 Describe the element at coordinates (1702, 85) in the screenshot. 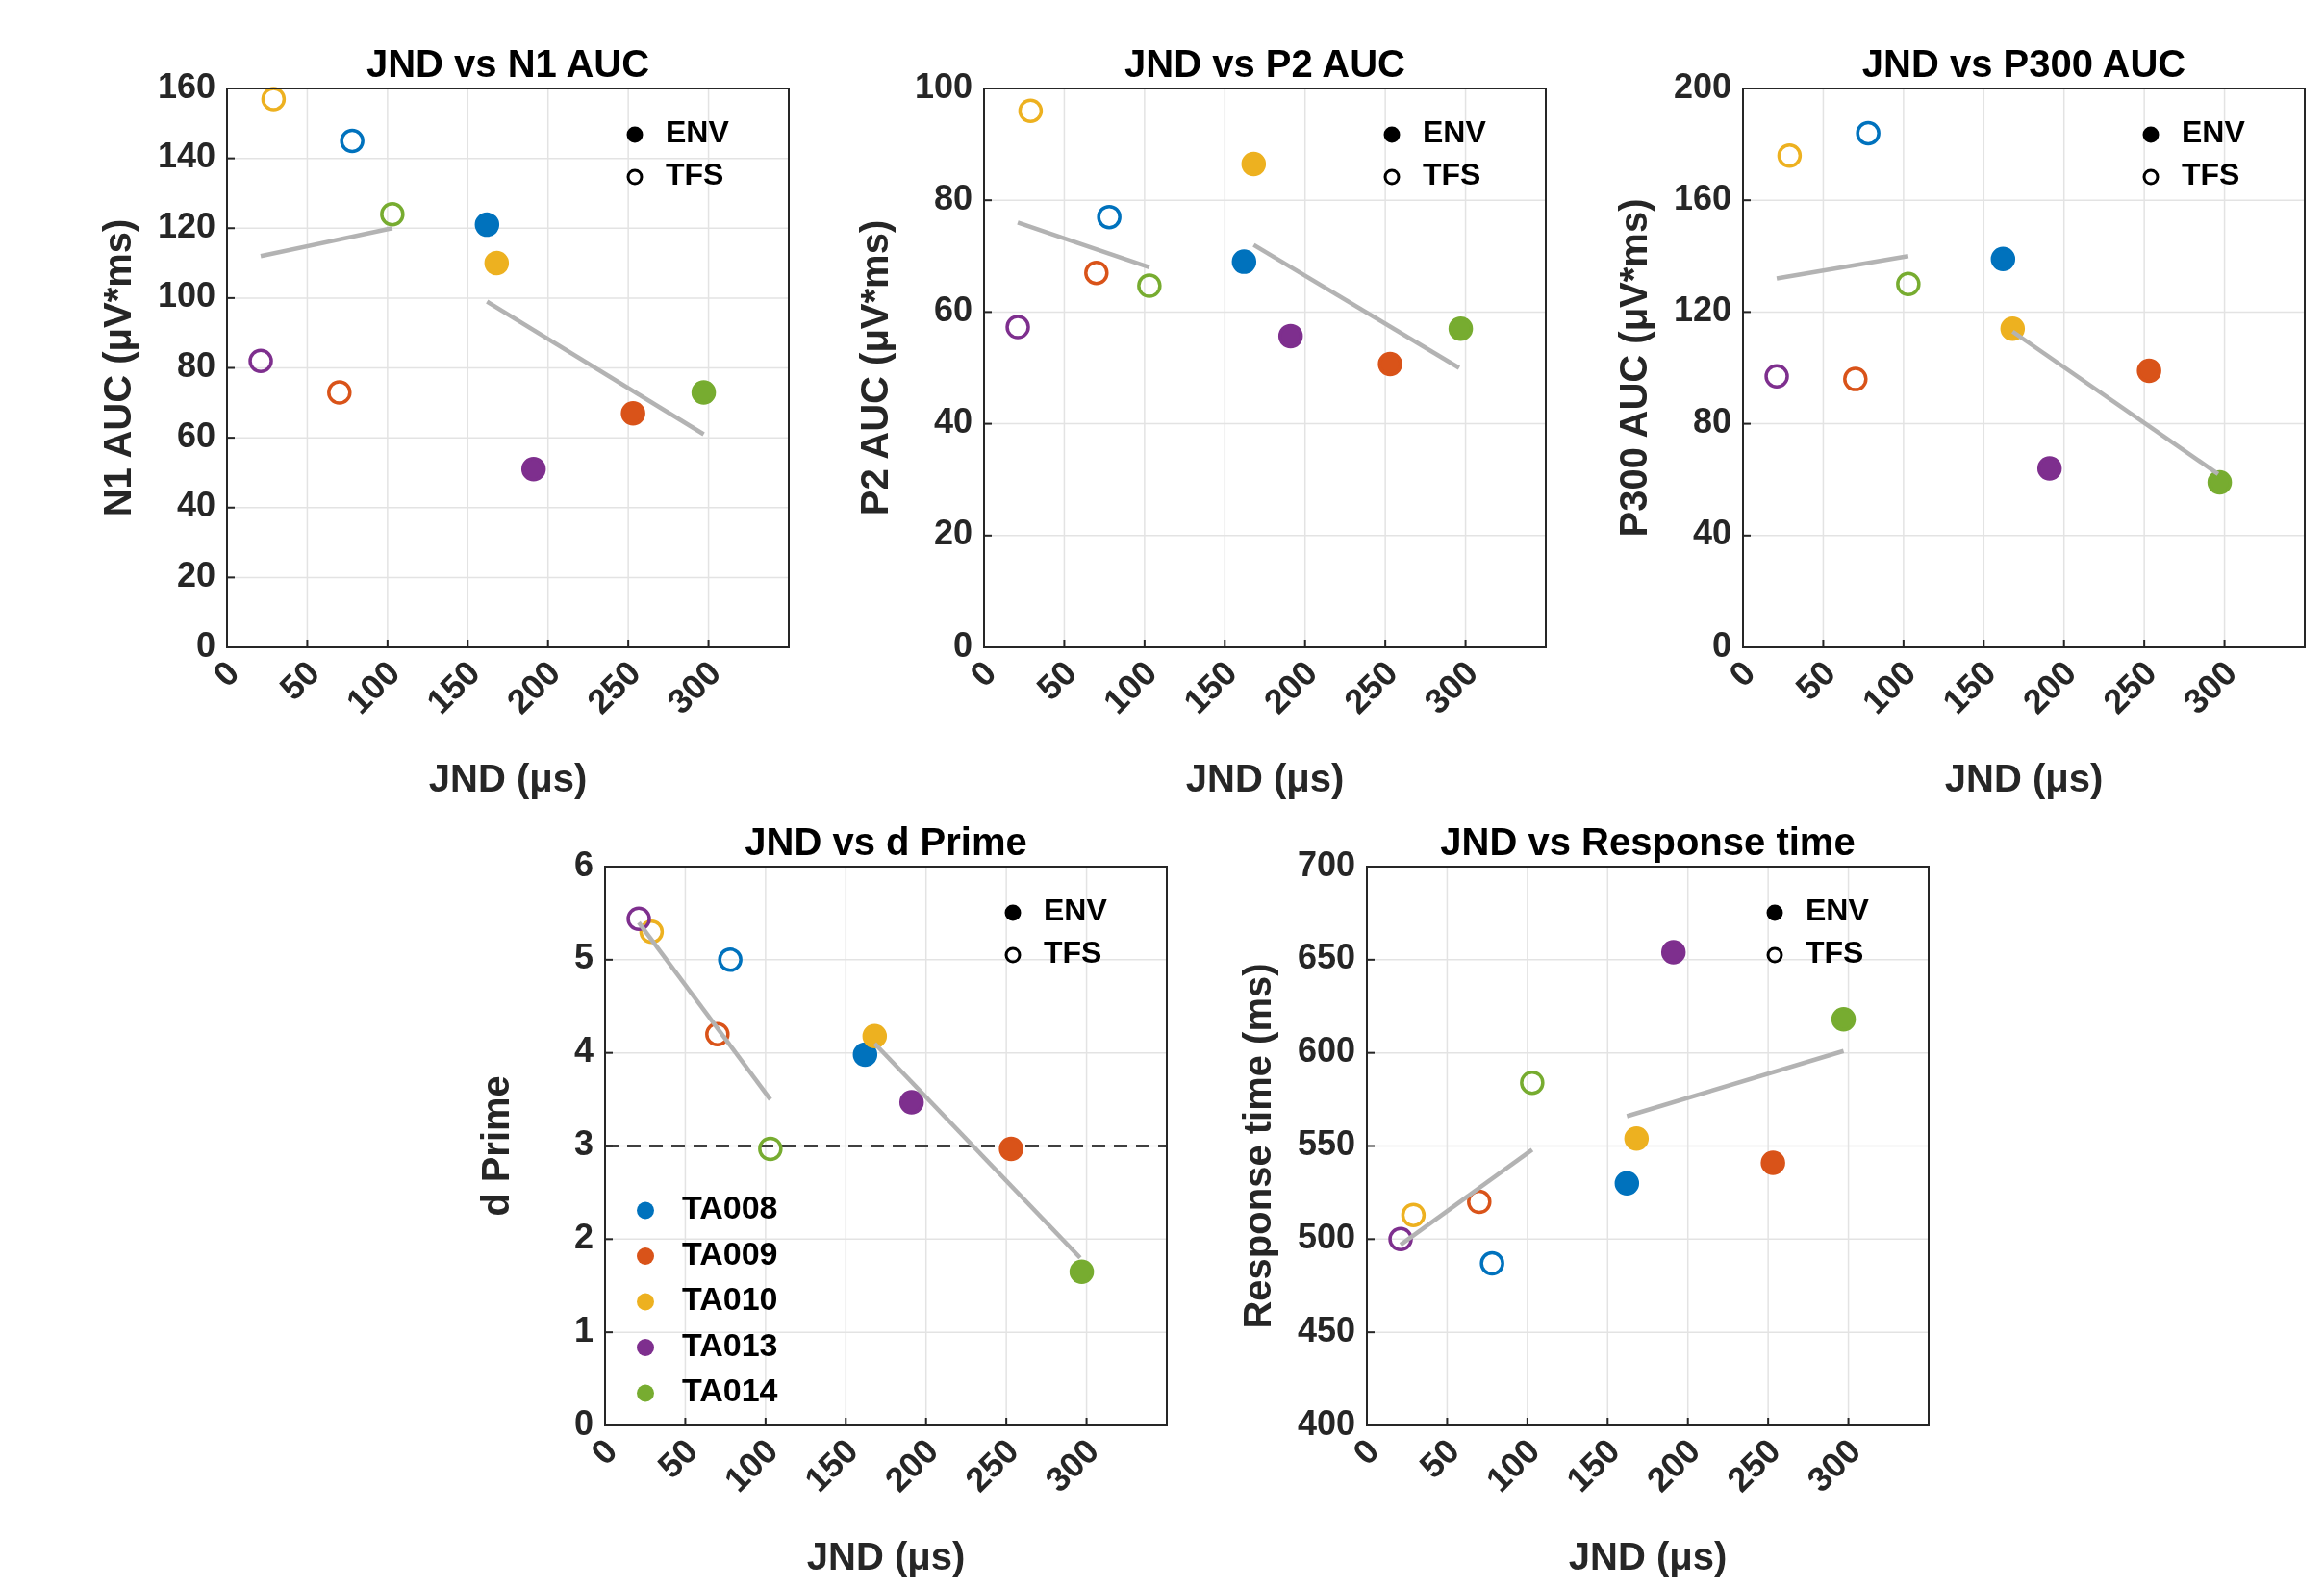

I see `y-tick-label: 200` at that location.